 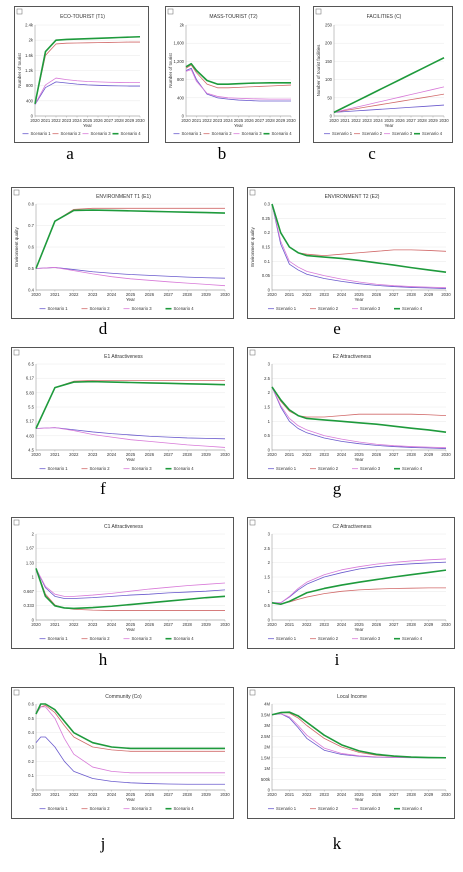 What do you see at coordinates (352, 357) in the screenshot?
I see `chart-title: E2 Attractiveness` at bounding box center [352, 357].